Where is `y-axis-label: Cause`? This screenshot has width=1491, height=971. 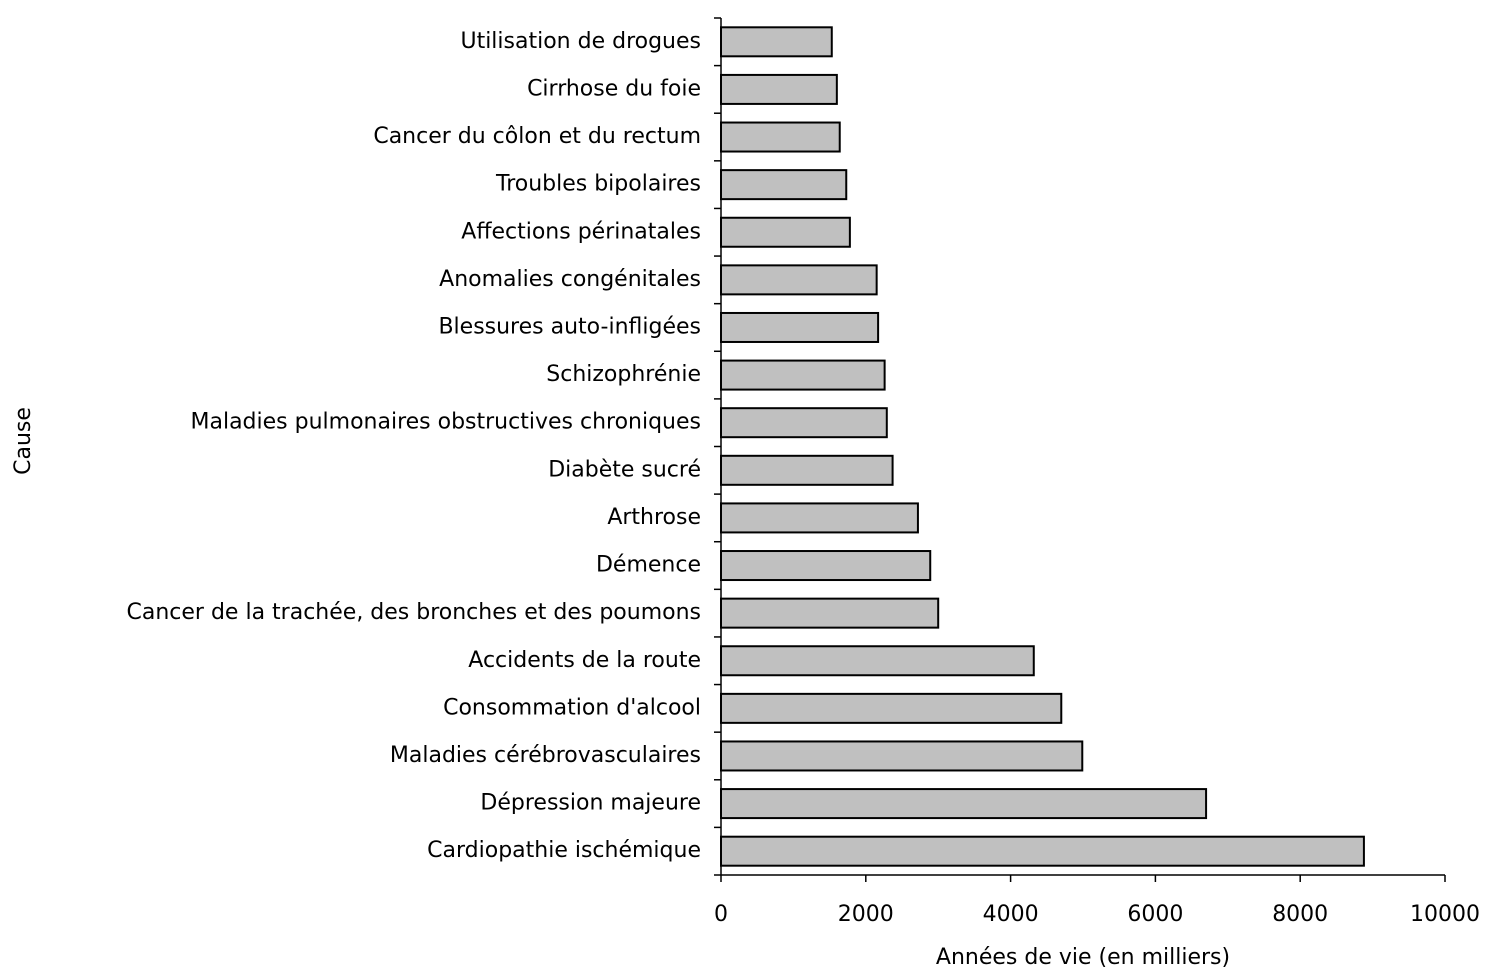
y-axis-label: Cause is located at coordinates (23, 441).